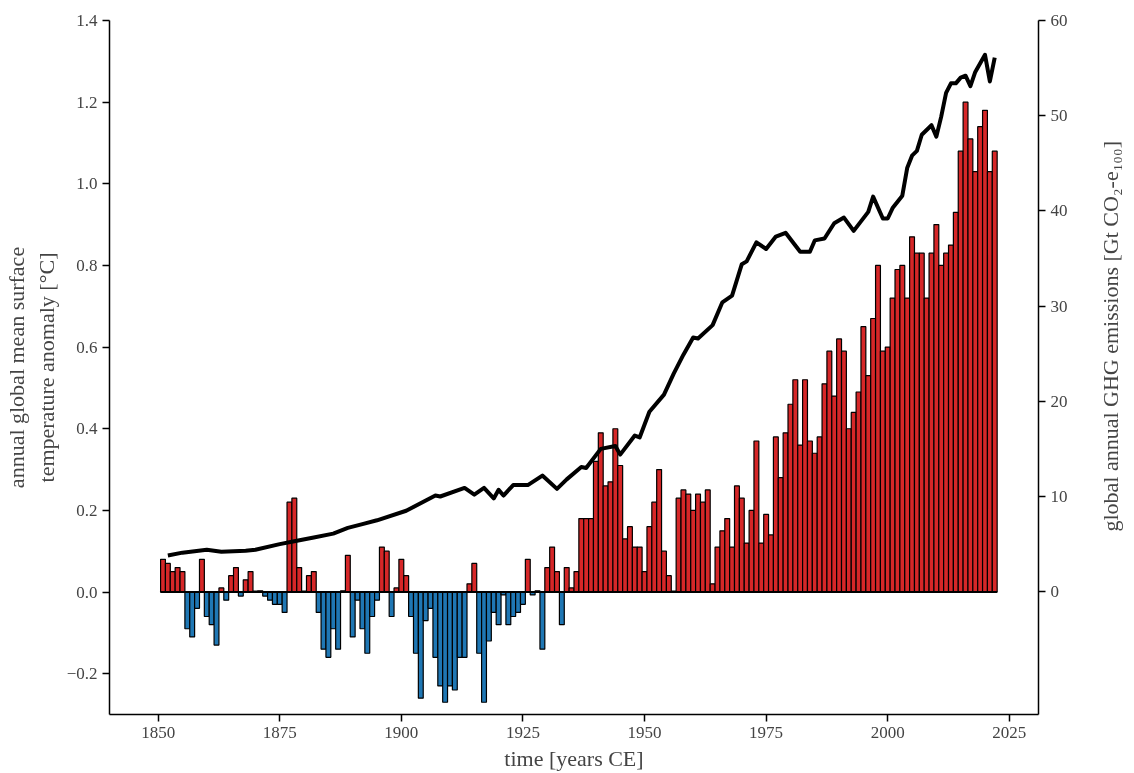  I want to click on x-tick-label: 1875, so click(279, 732).